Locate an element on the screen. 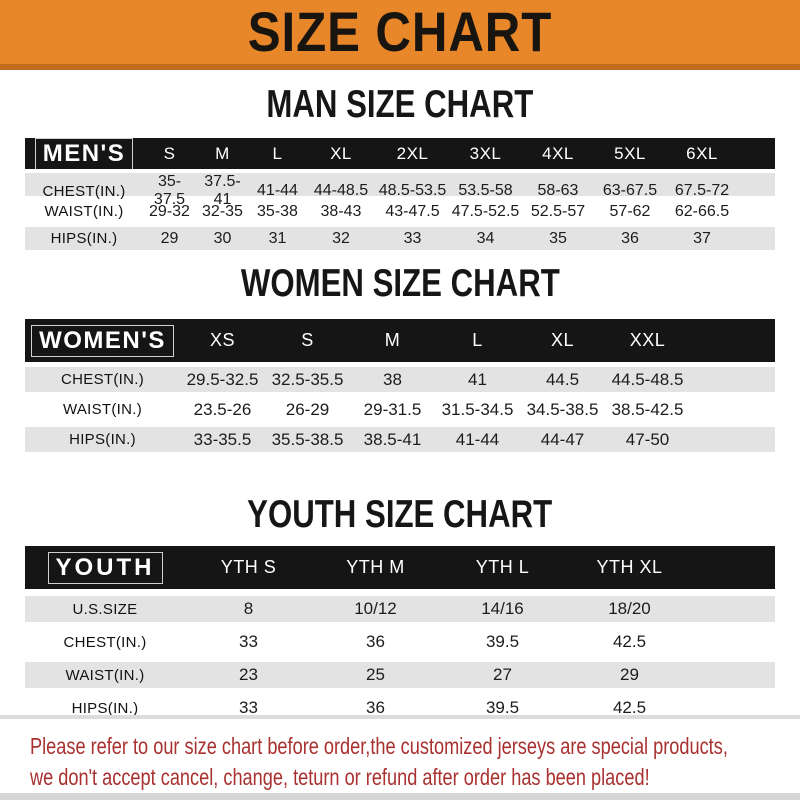 This screenshot has height=800, width=800. size-value-cell: 23.5-26 is located at coordinates (222, 409).